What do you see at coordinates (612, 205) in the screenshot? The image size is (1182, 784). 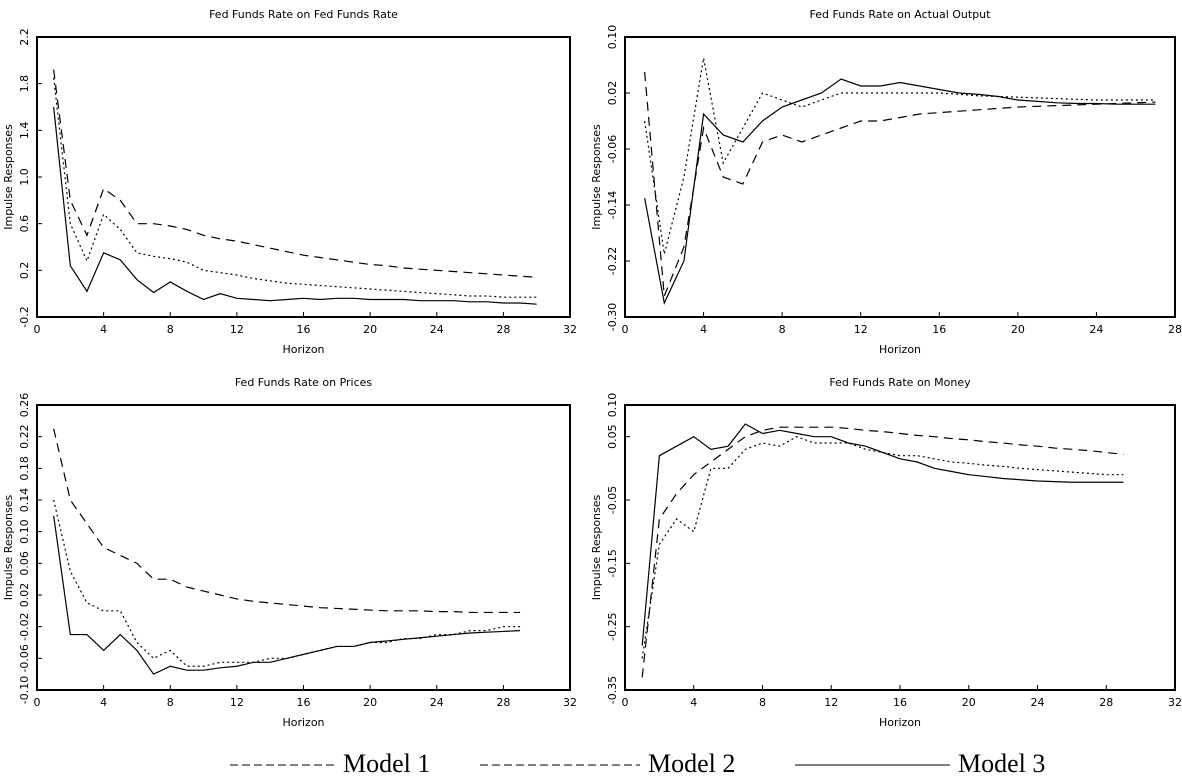 I see `y-tick-label: -0.14` at bounding box center [612, 205].